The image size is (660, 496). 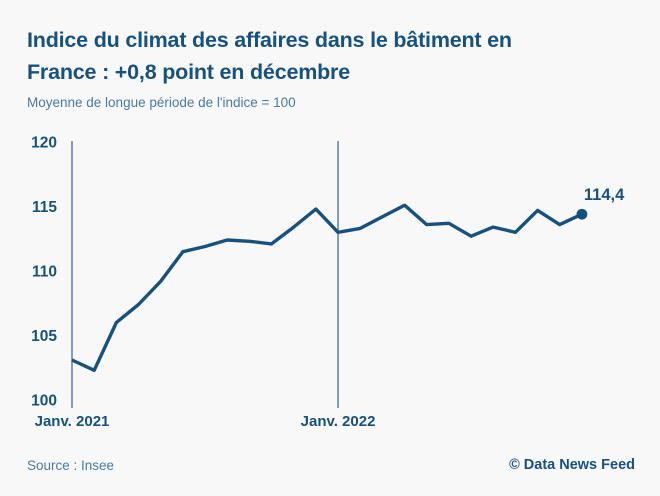 What do you see at coordinates (44, 207) in the screenshot?
I see `y-tick-label: 115` at bounding box center [44, 207].